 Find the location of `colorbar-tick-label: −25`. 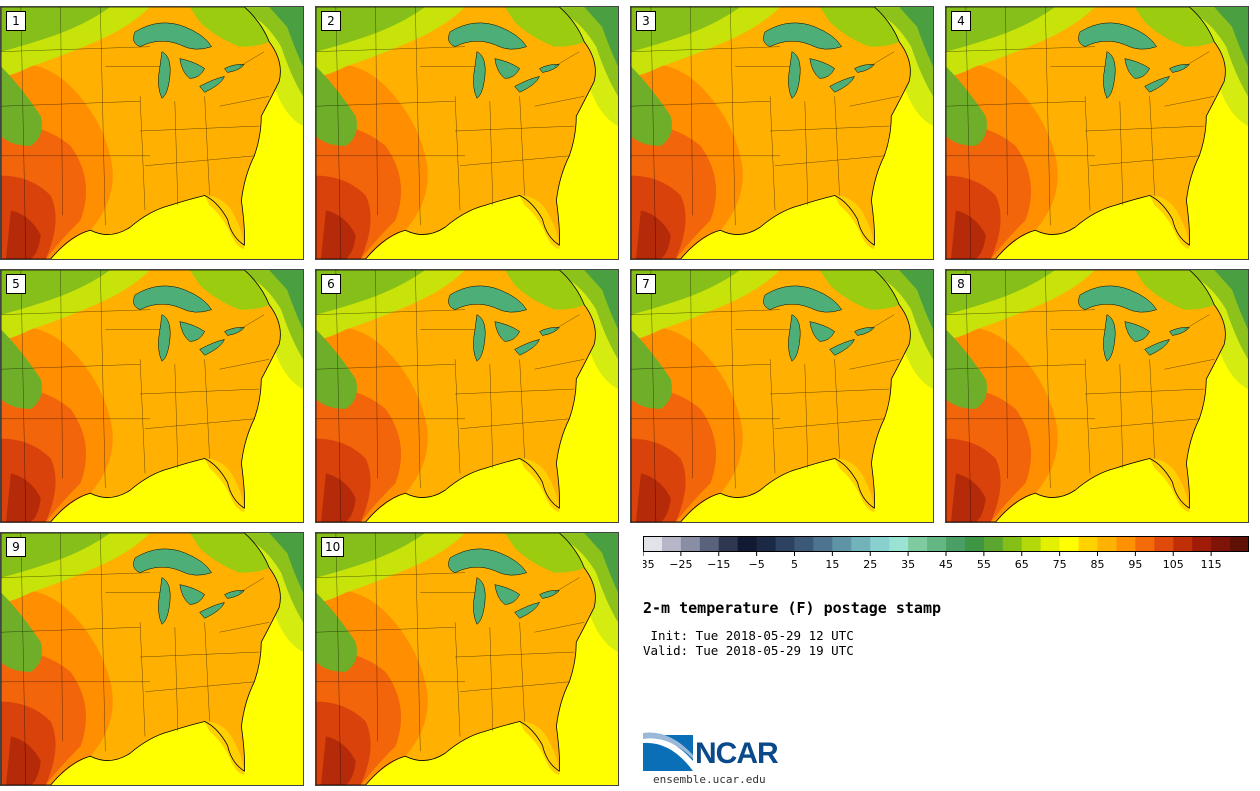

colorbar-tick-label: −25 is located at coordinates (680, 564).